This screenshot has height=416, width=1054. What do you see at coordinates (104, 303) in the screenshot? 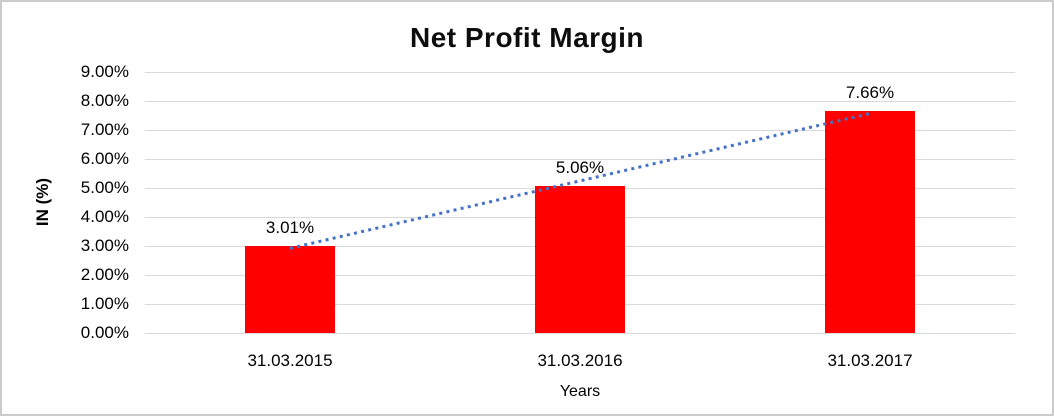
I see `y-axis-tick-label: 1.00%` at bounding box center [104, 303].